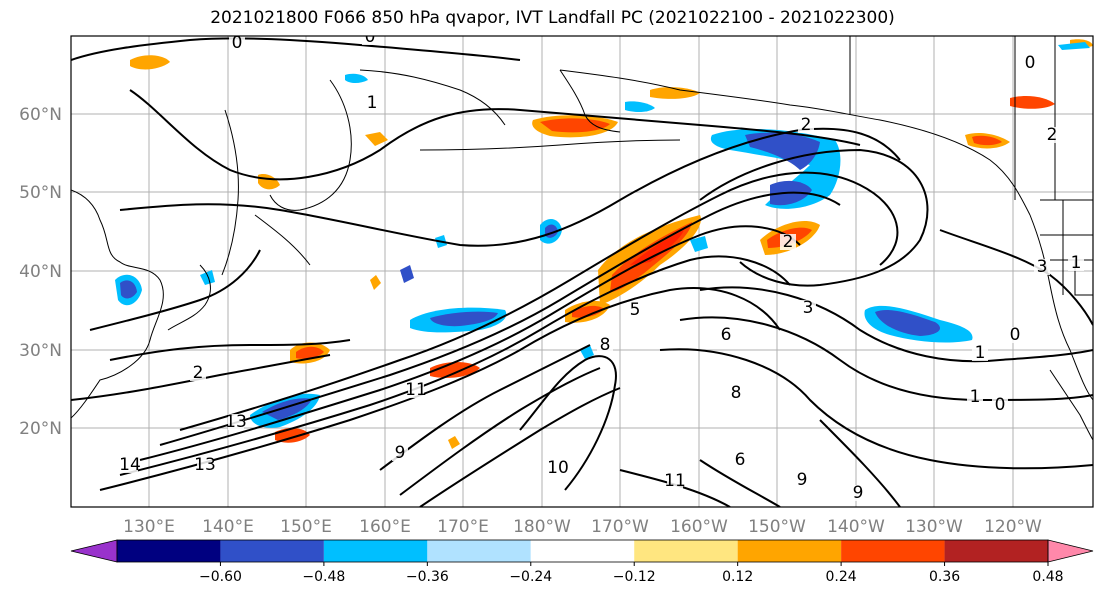 Image resolution: width=1105 pixels, height=601 pixels. What do you see at coordinates (40, 115) in the screenshot?
I see `latitude-tick-label: 60°N` at bounding box center [40, 115].